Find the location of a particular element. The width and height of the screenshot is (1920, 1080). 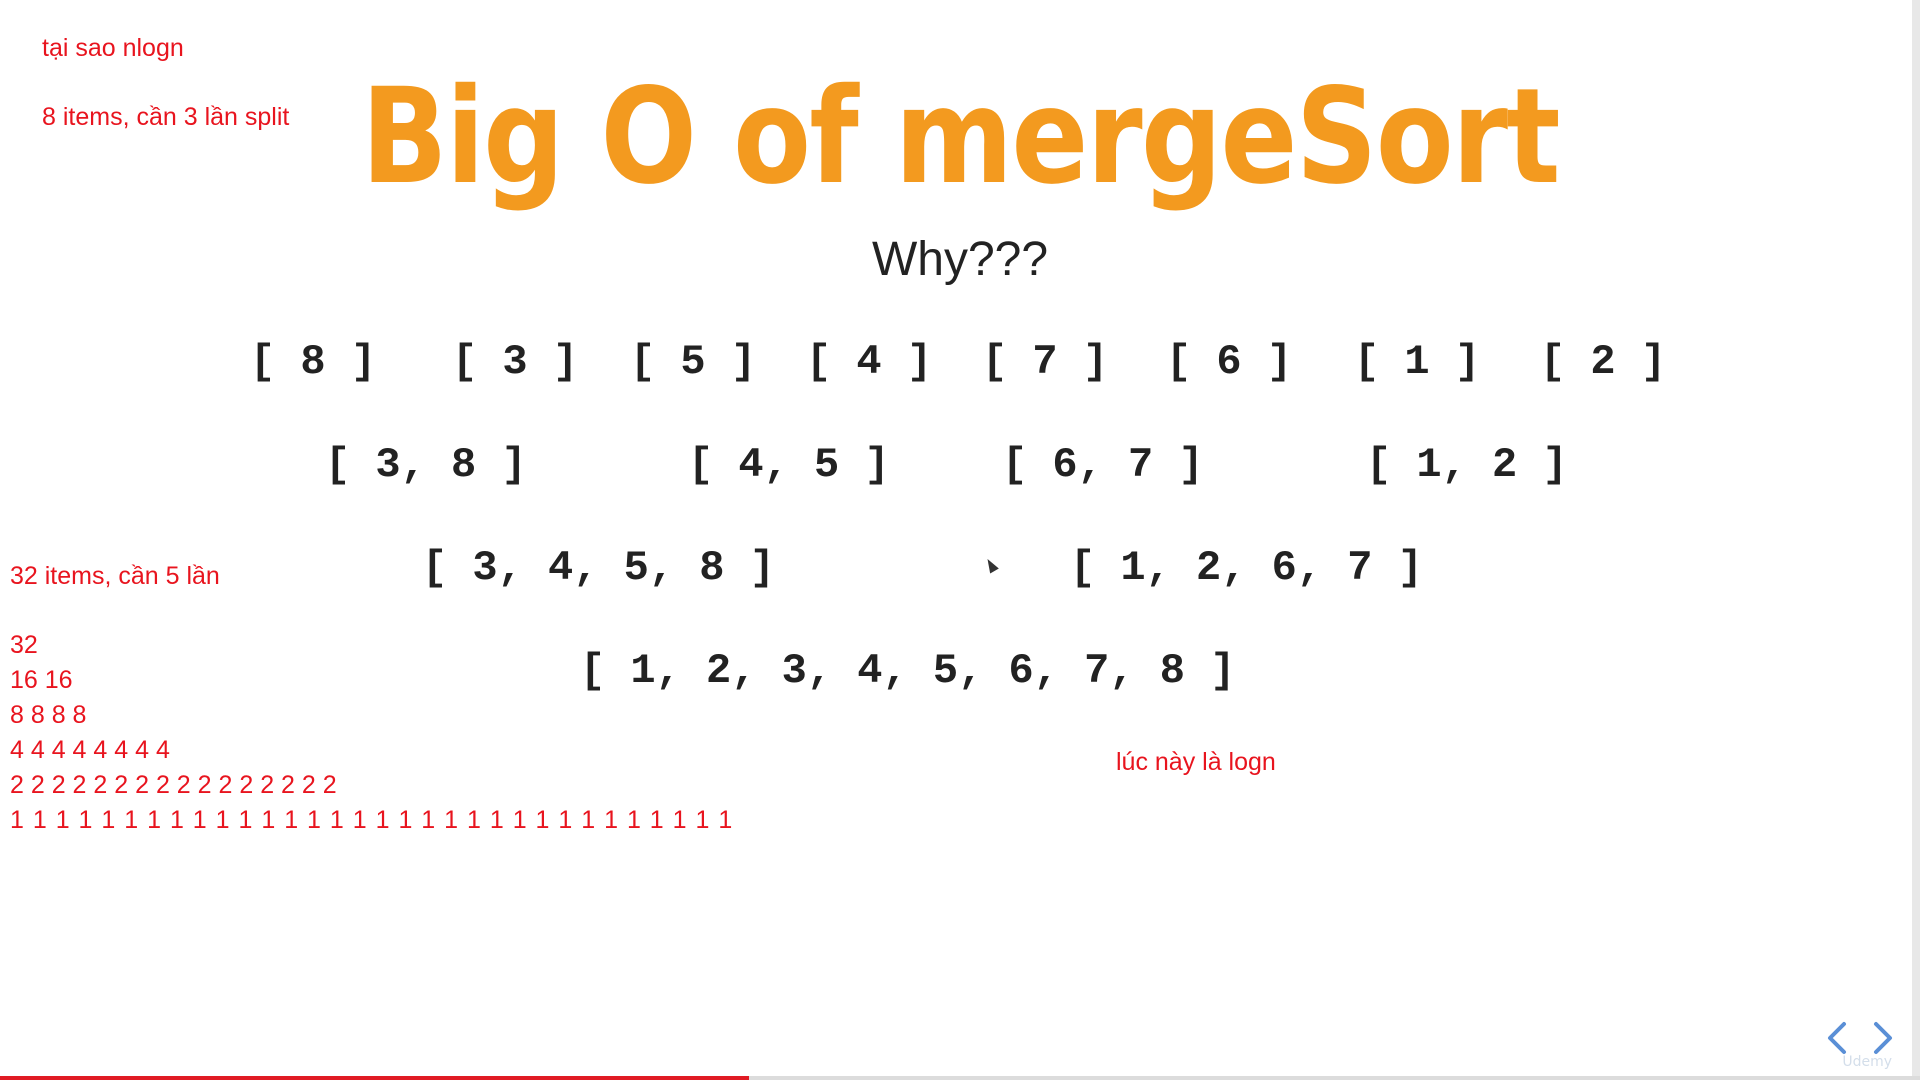

array-group: [ 4 ] is located at coordinates (869, 362).